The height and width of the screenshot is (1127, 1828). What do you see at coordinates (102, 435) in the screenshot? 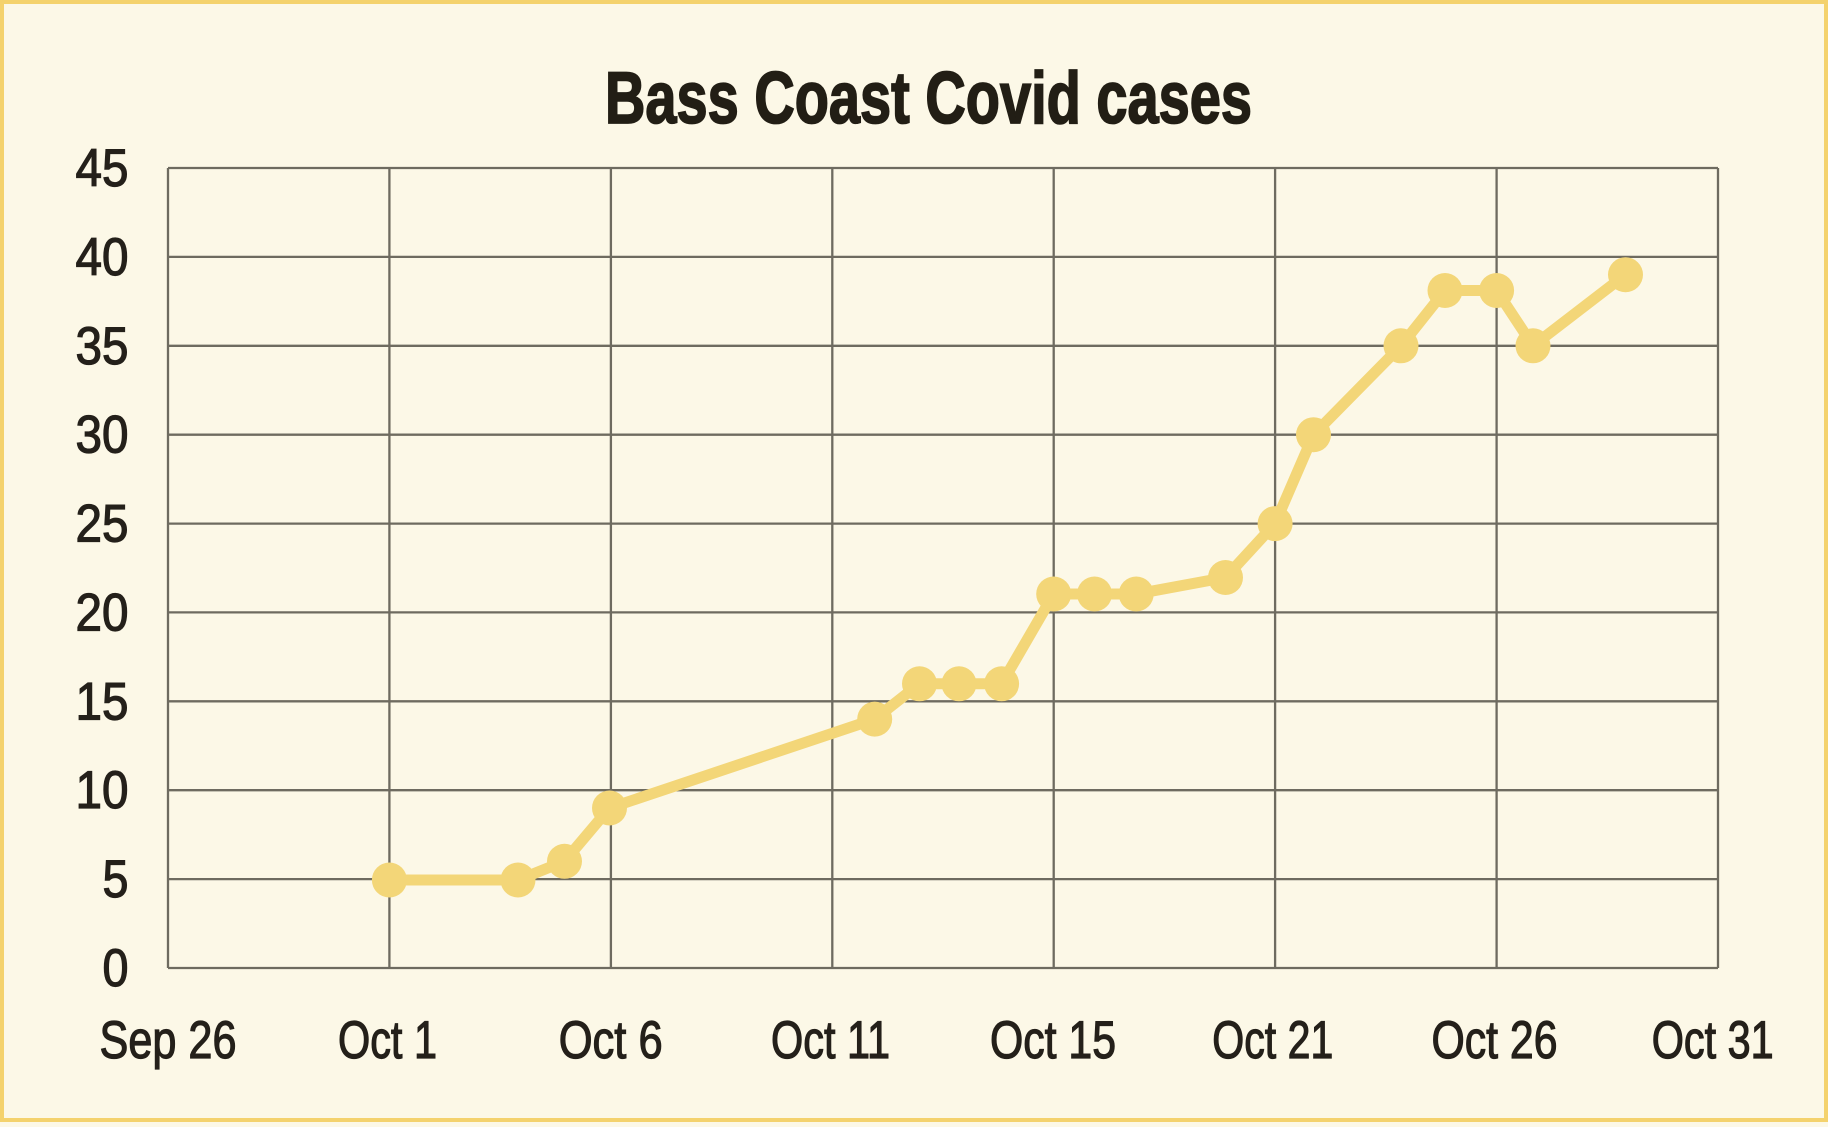
I see `svg-text: 30` at bounding box center [102, 435].